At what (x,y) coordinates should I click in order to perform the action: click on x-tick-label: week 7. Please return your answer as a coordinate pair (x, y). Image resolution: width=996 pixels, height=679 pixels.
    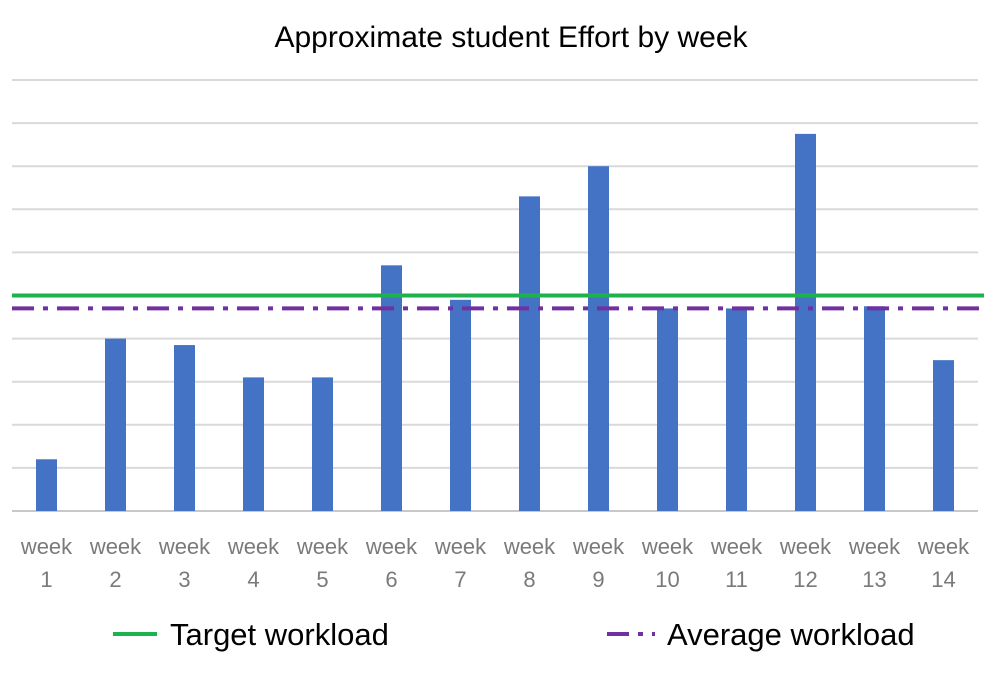
    Looking at the image, I should click on (460, 563).